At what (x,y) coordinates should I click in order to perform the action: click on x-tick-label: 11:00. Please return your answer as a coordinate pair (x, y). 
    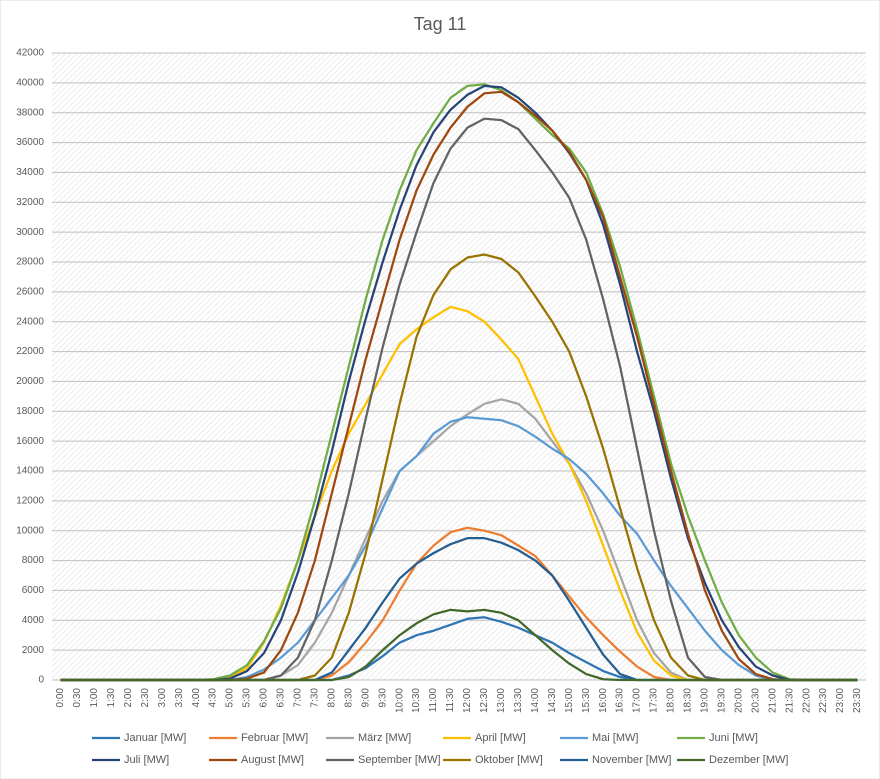
    Looking at the image, I should click on (433, 700).